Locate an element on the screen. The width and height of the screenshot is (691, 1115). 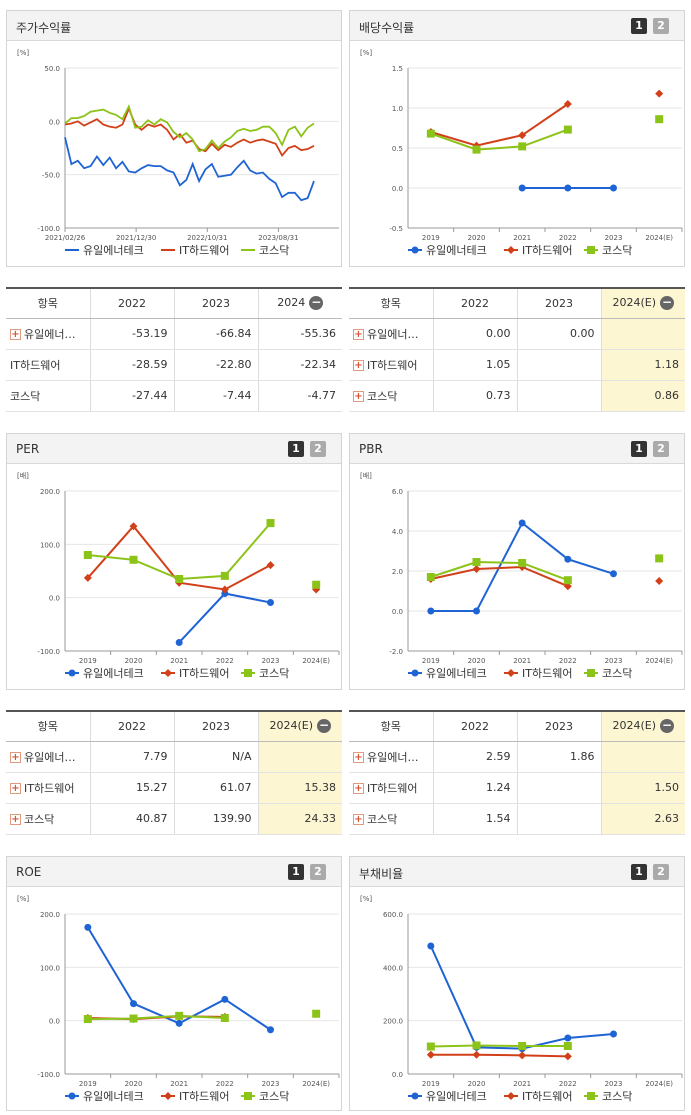
table-row: IT하드웨어 -28.59 -22.80 -22.34 is located at coordinates (174, 365).